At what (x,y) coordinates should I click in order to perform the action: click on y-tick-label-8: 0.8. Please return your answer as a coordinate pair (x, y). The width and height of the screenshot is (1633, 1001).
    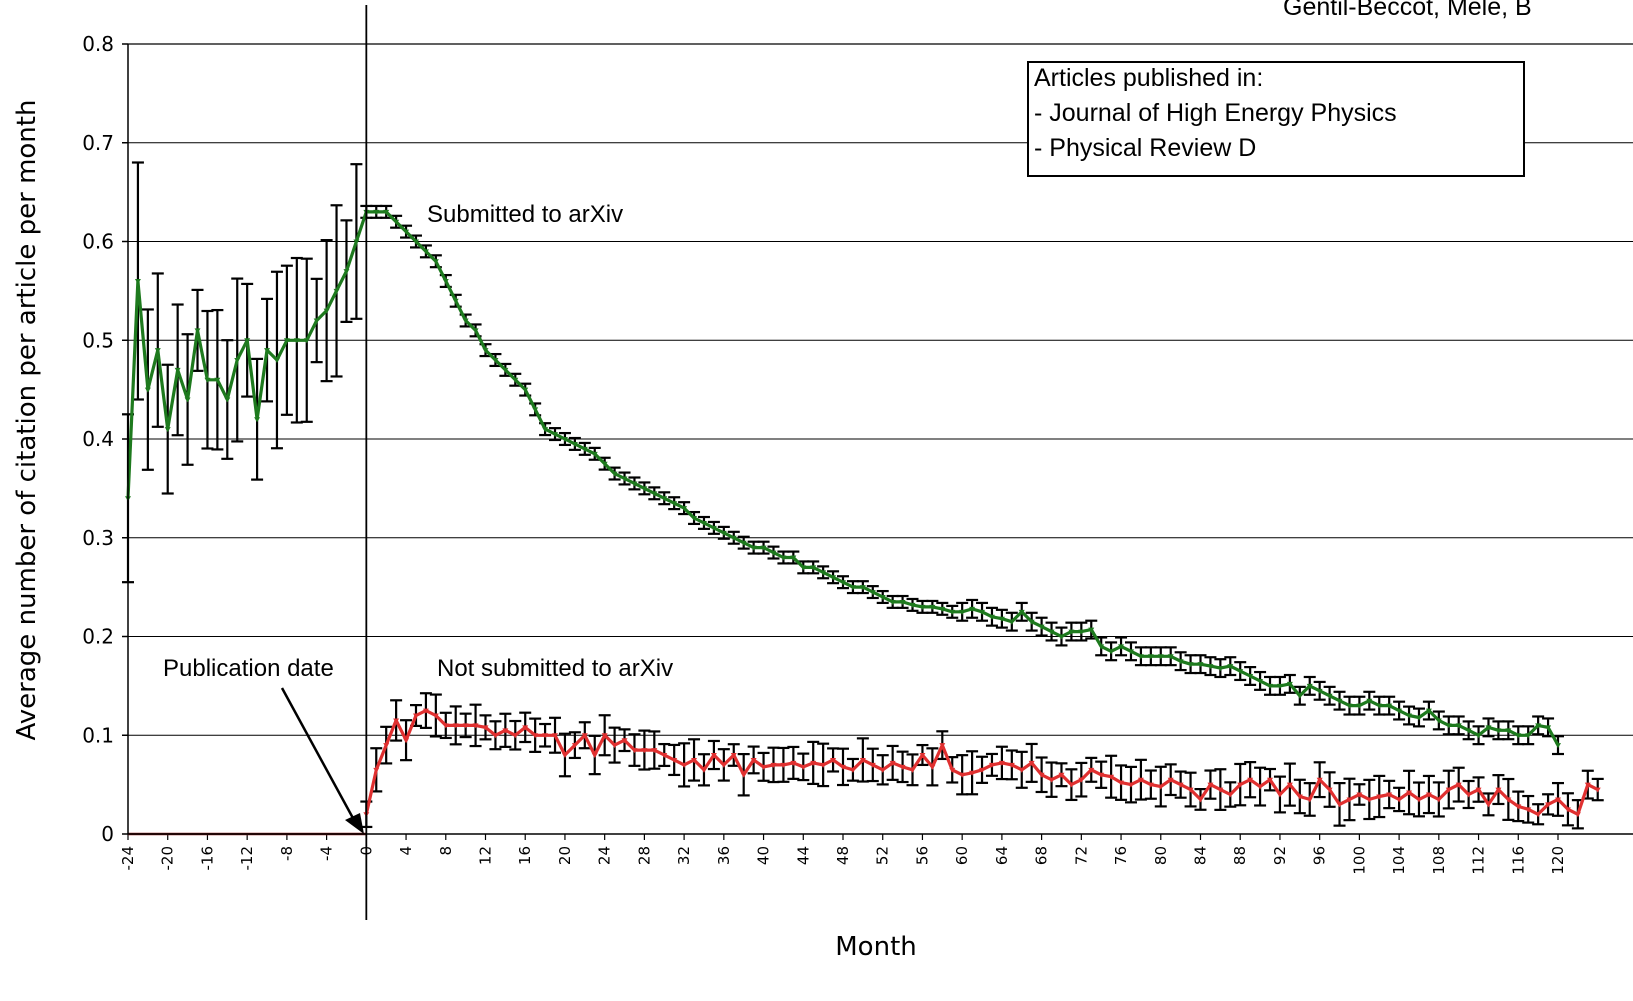
    Looking at the image, I should click on (98, 44).